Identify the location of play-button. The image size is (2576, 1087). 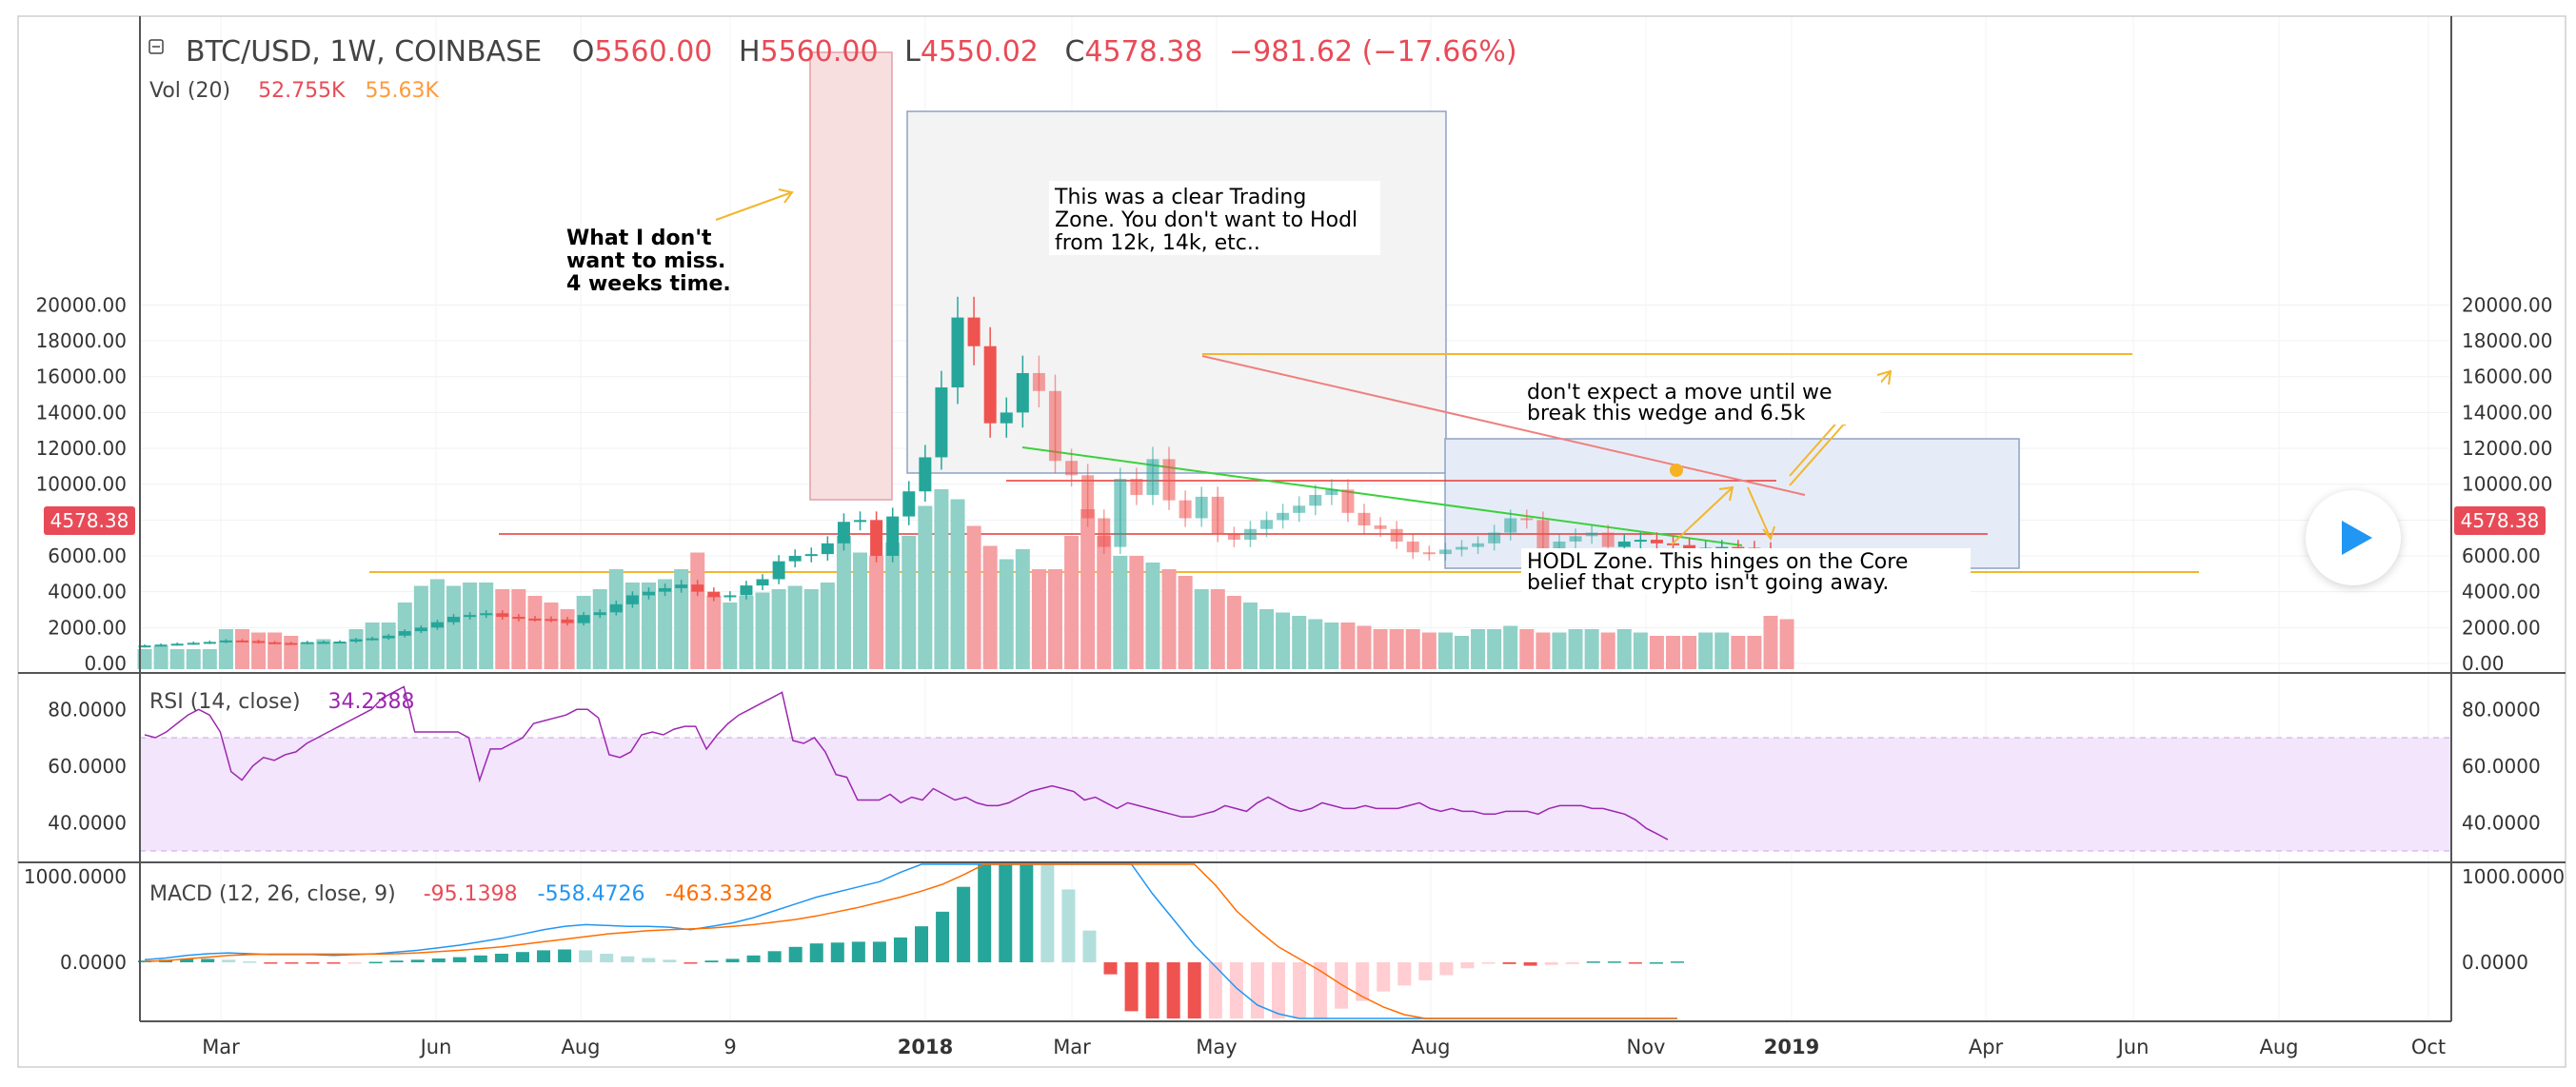
(2353, 537).